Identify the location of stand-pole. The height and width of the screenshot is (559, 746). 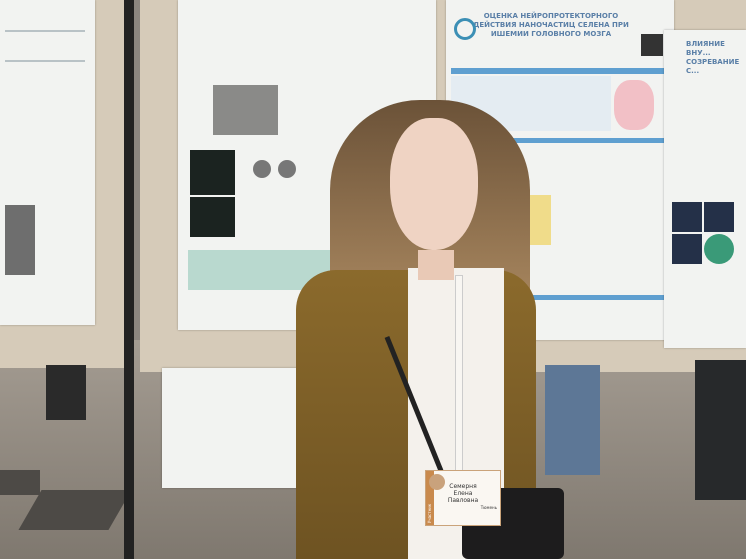
(129, 279).